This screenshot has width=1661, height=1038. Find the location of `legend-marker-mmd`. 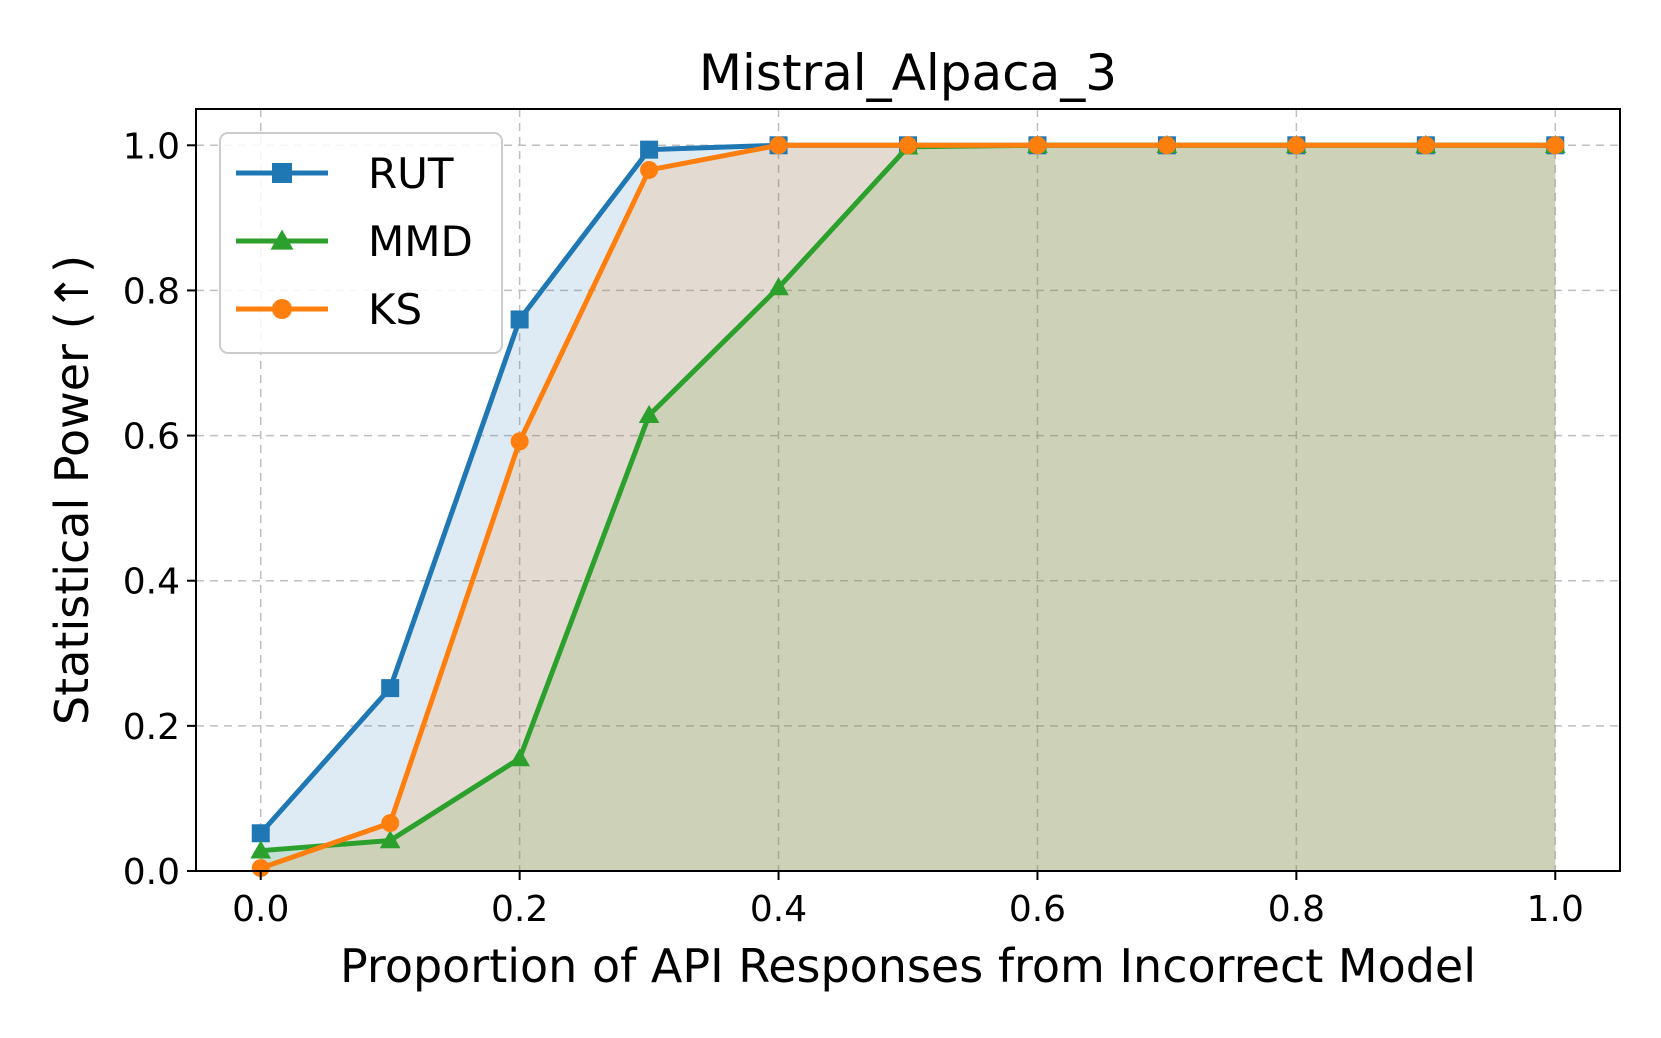

legend-marker-mmd is located at coordinates (282, 239).